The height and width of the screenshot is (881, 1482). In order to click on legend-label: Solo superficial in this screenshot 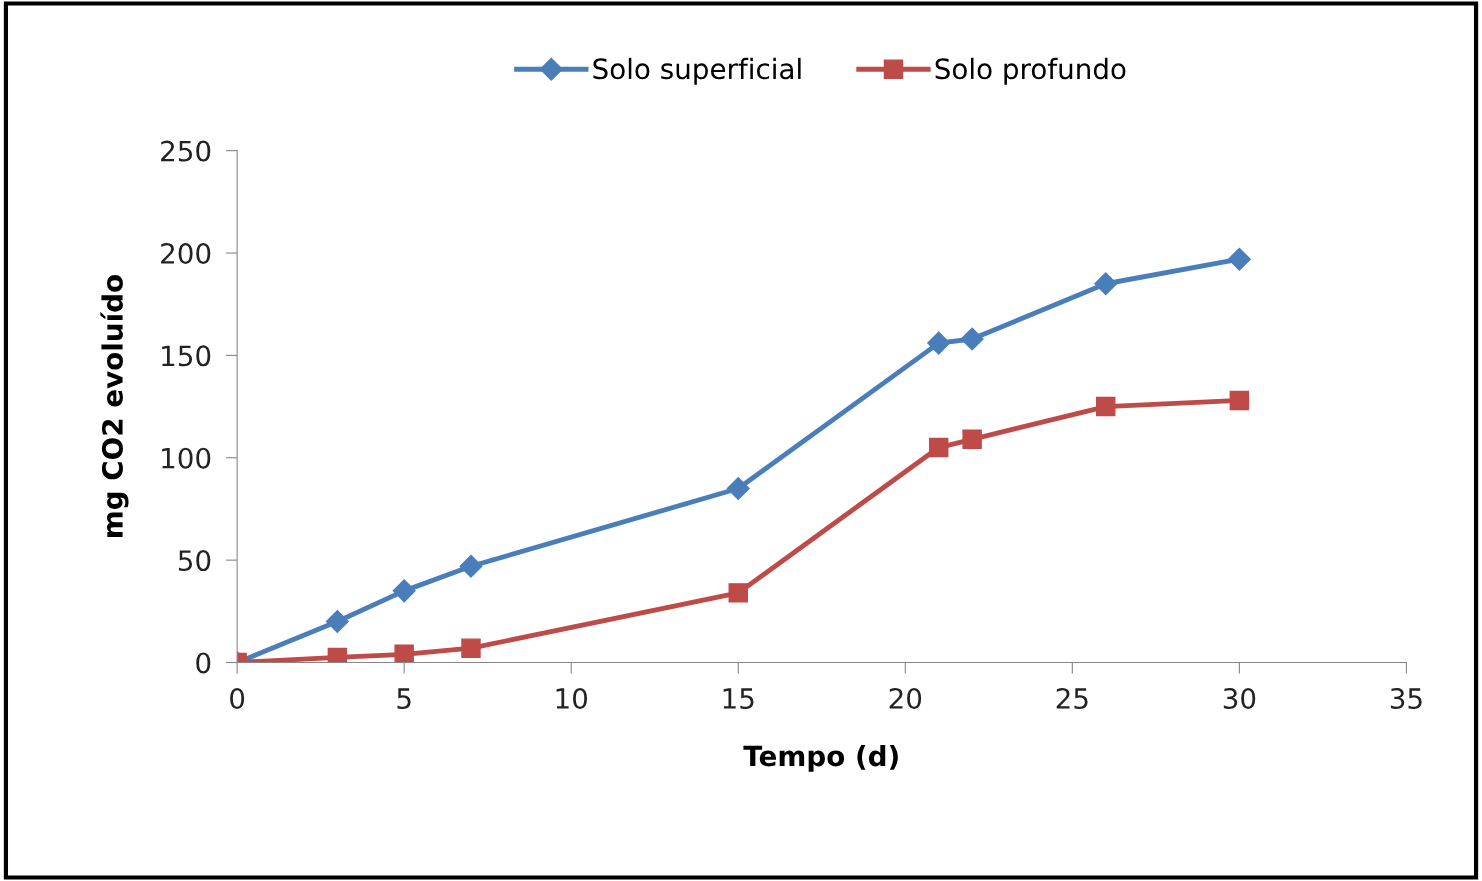, I will do `click(697, 71)`.